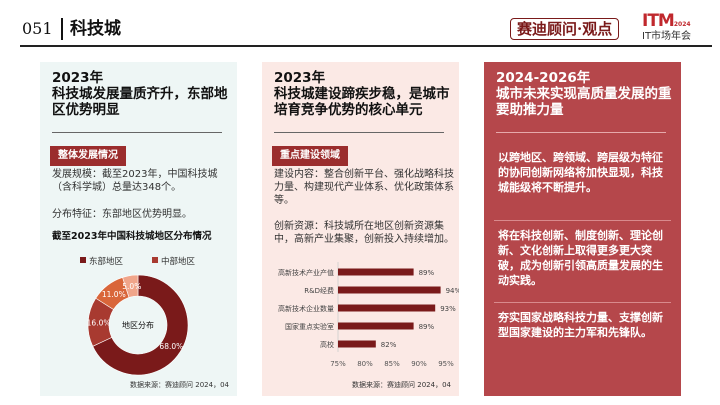 The height and width of the screenshot is (405, 720). What do you see at coordinates (306, 308) in the screenshot?
I see `category-label: 高新技术企业数量` at bounding box center [306, 308].